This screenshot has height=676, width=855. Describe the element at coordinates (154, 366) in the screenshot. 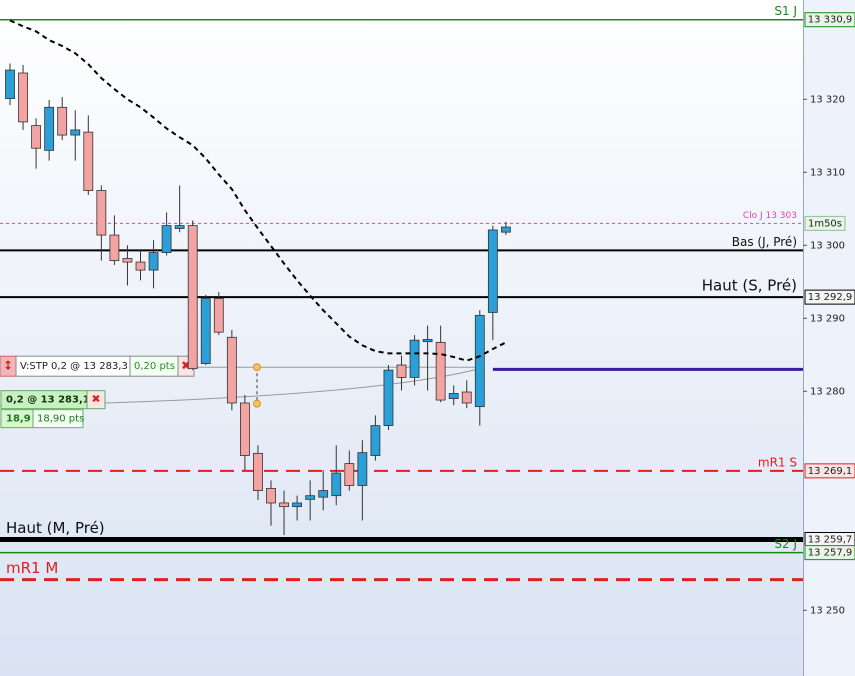

I see `order-points: 0,20 pts` at that location.